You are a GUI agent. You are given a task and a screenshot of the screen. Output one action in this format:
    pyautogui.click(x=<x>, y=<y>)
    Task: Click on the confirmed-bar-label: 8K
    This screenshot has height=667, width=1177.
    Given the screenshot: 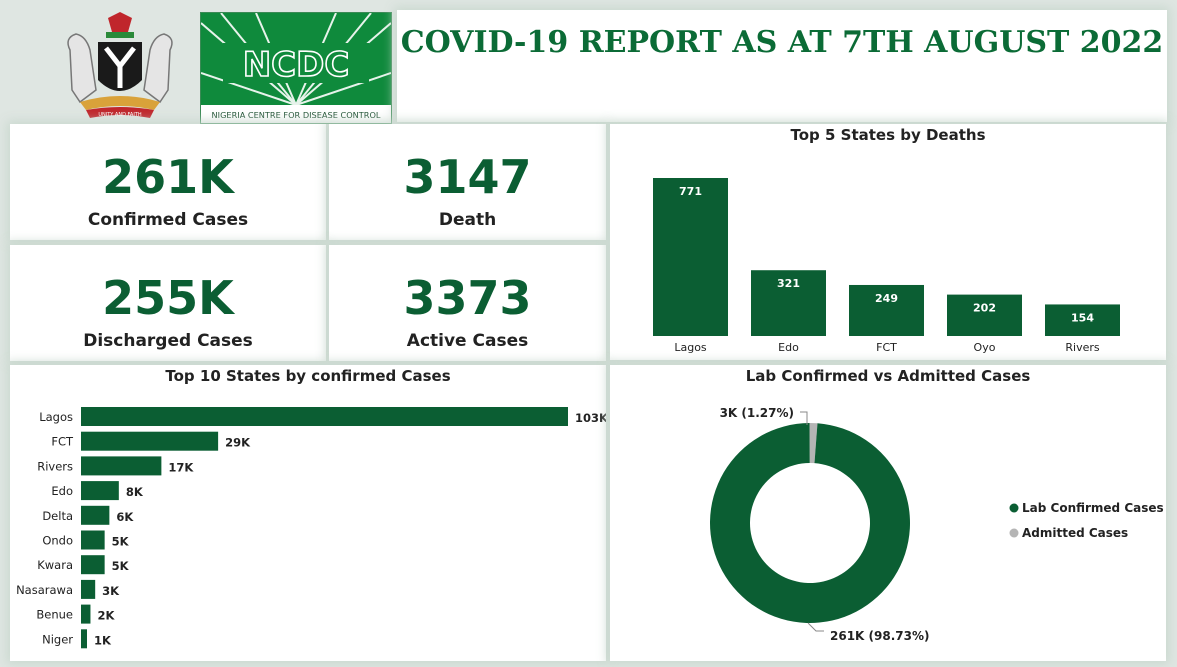 What is the action you would take?
    pyautogui.click(x=135, y=492)
    